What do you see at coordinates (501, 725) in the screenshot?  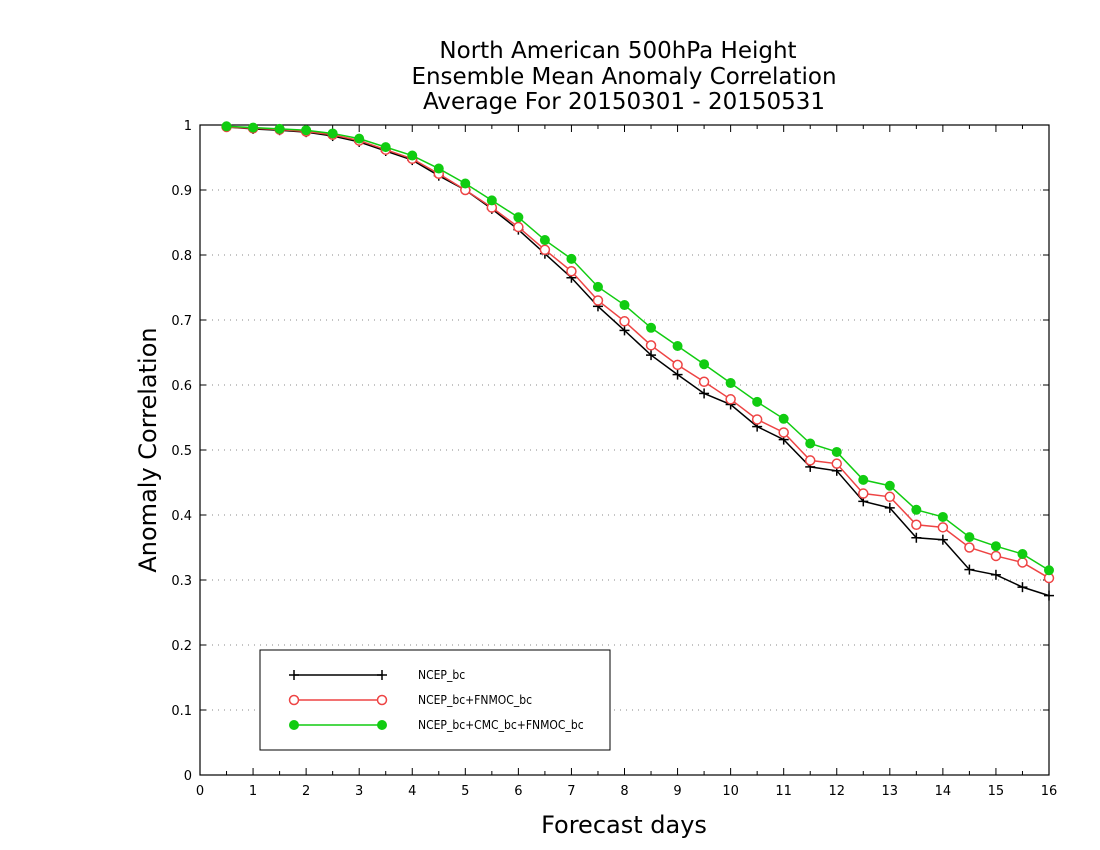 I see `legend-label: NCEP_bc+CMC_bc+FNMOC_bc` at bounding box center [501, 725].